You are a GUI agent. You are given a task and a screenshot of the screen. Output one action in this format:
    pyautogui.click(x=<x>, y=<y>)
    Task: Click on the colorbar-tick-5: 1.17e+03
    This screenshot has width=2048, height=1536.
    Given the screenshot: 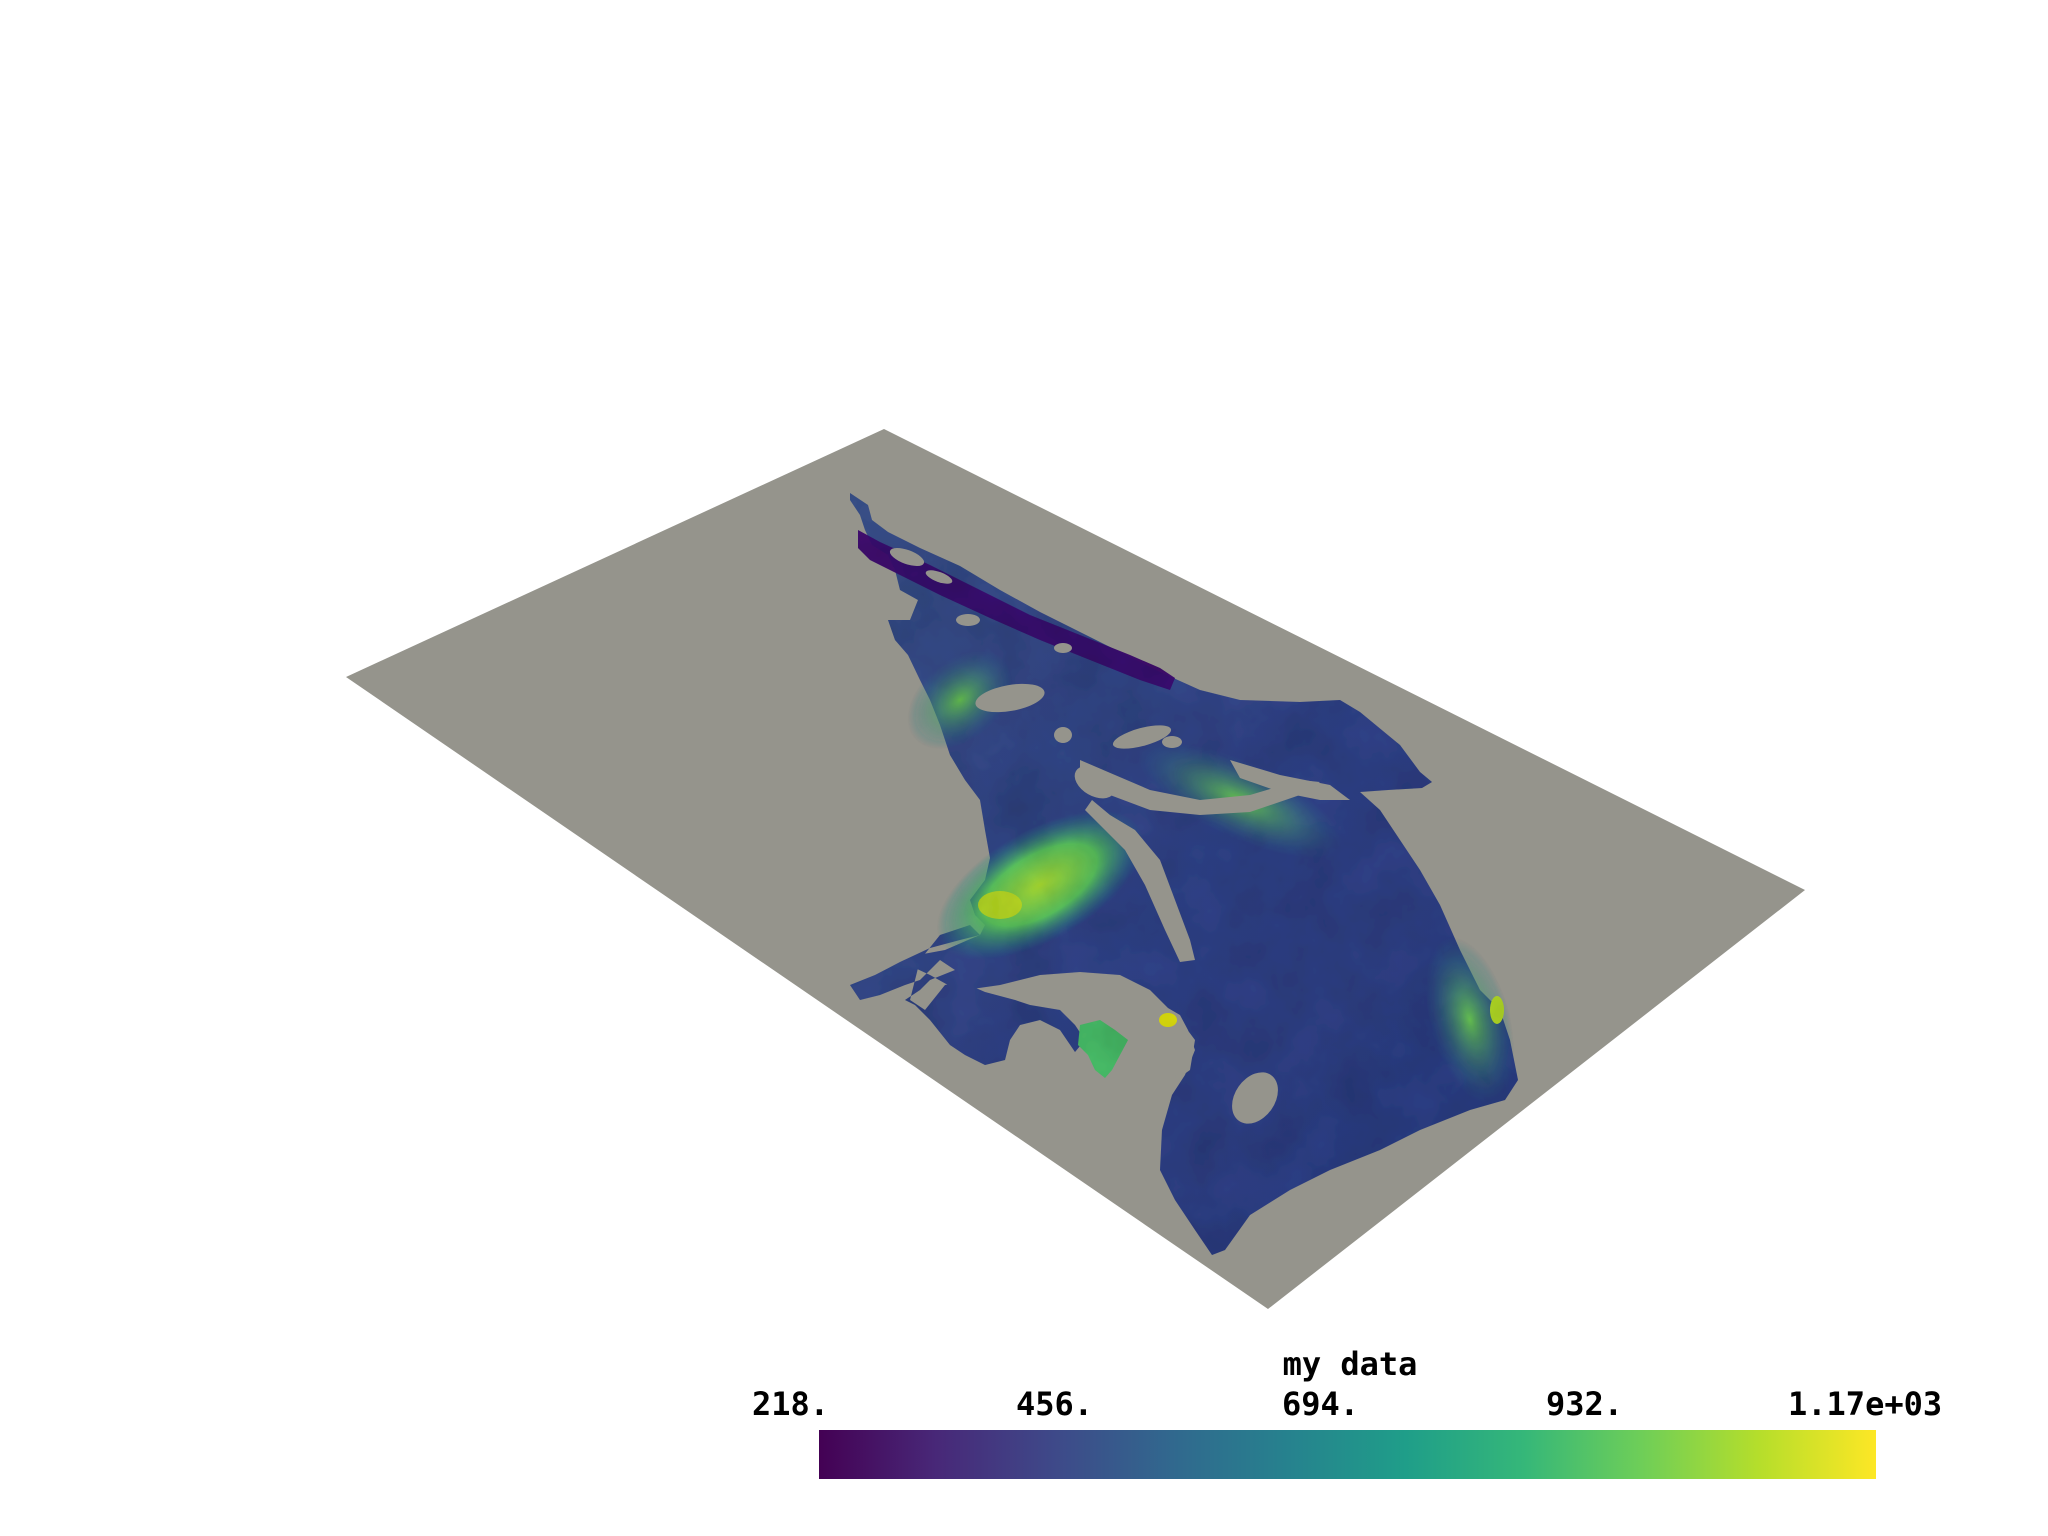 What is the action you would take?
    pyautogui.click(x=1865, y=1404)
    